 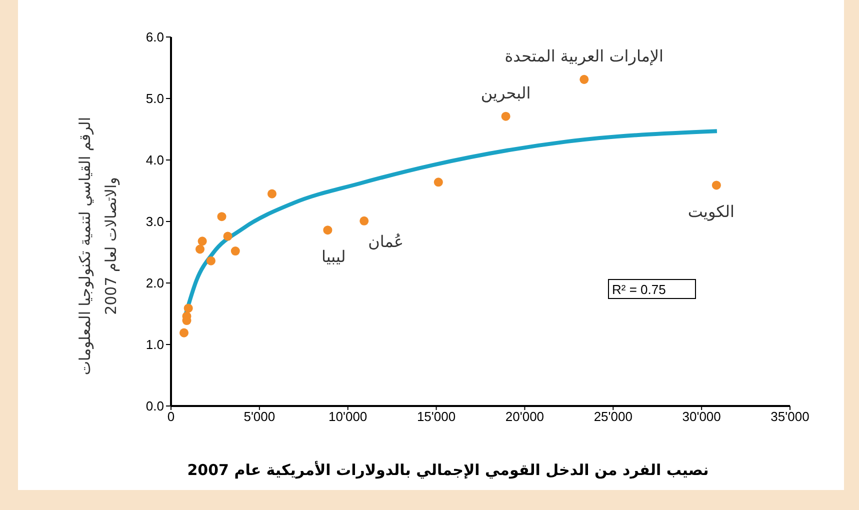 What do you see at coordinates (348, 416) in the screenshot?
I see `x-tick-label: 10'000` at bounding box center [348, 416].